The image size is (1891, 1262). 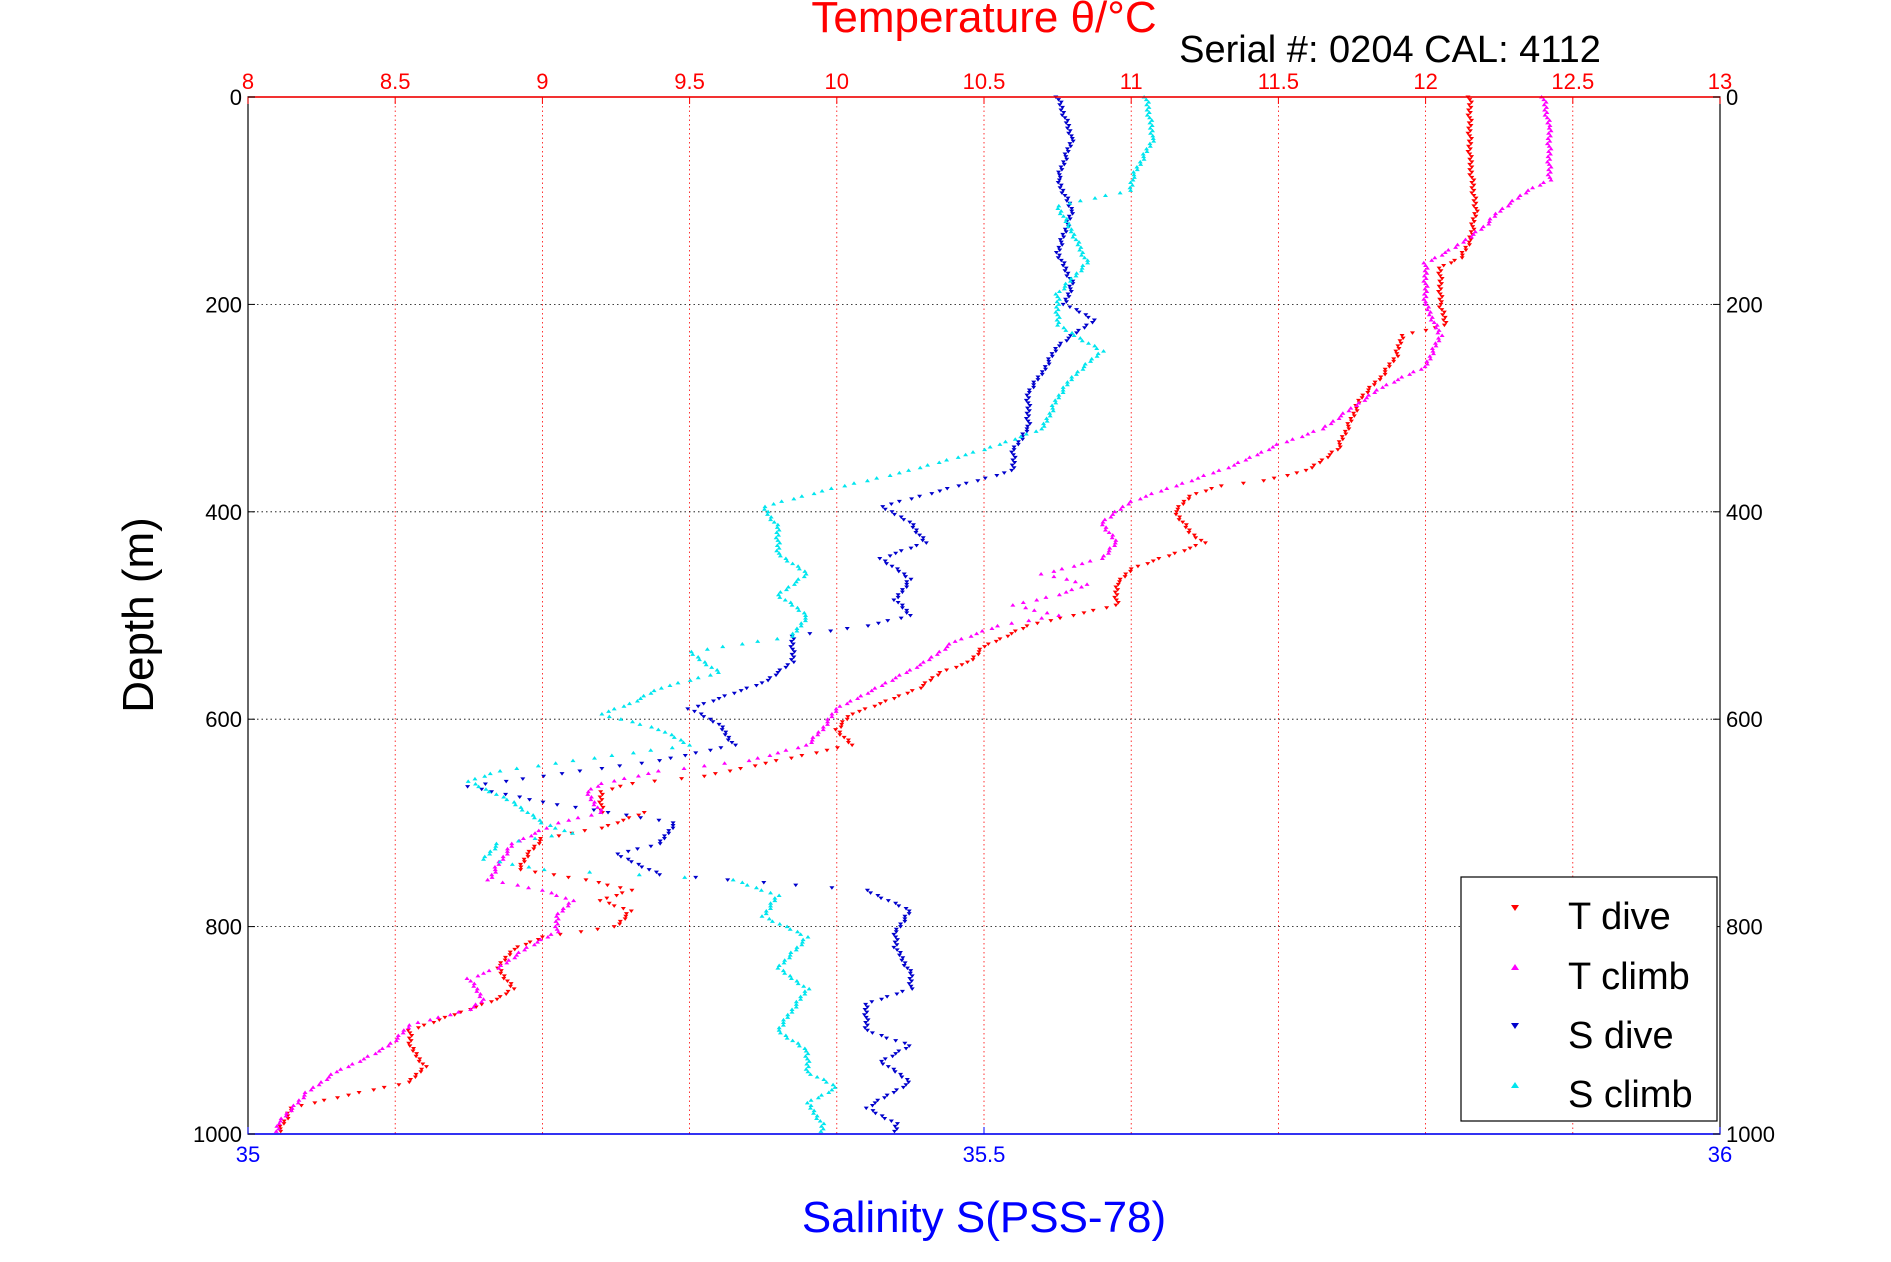 What do you see at coordinates (223, 304) in the screenshot?
I see `left-tick-label: 200` at bounding box center [223, 304].